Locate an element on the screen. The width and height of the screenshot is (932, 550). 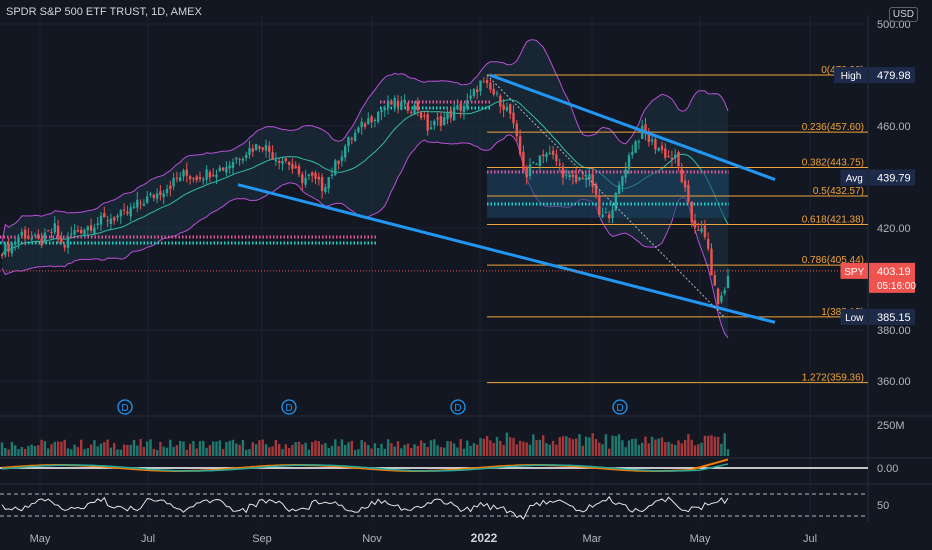
price-tag-value: 403.19 is located at coordinates (894, 272).